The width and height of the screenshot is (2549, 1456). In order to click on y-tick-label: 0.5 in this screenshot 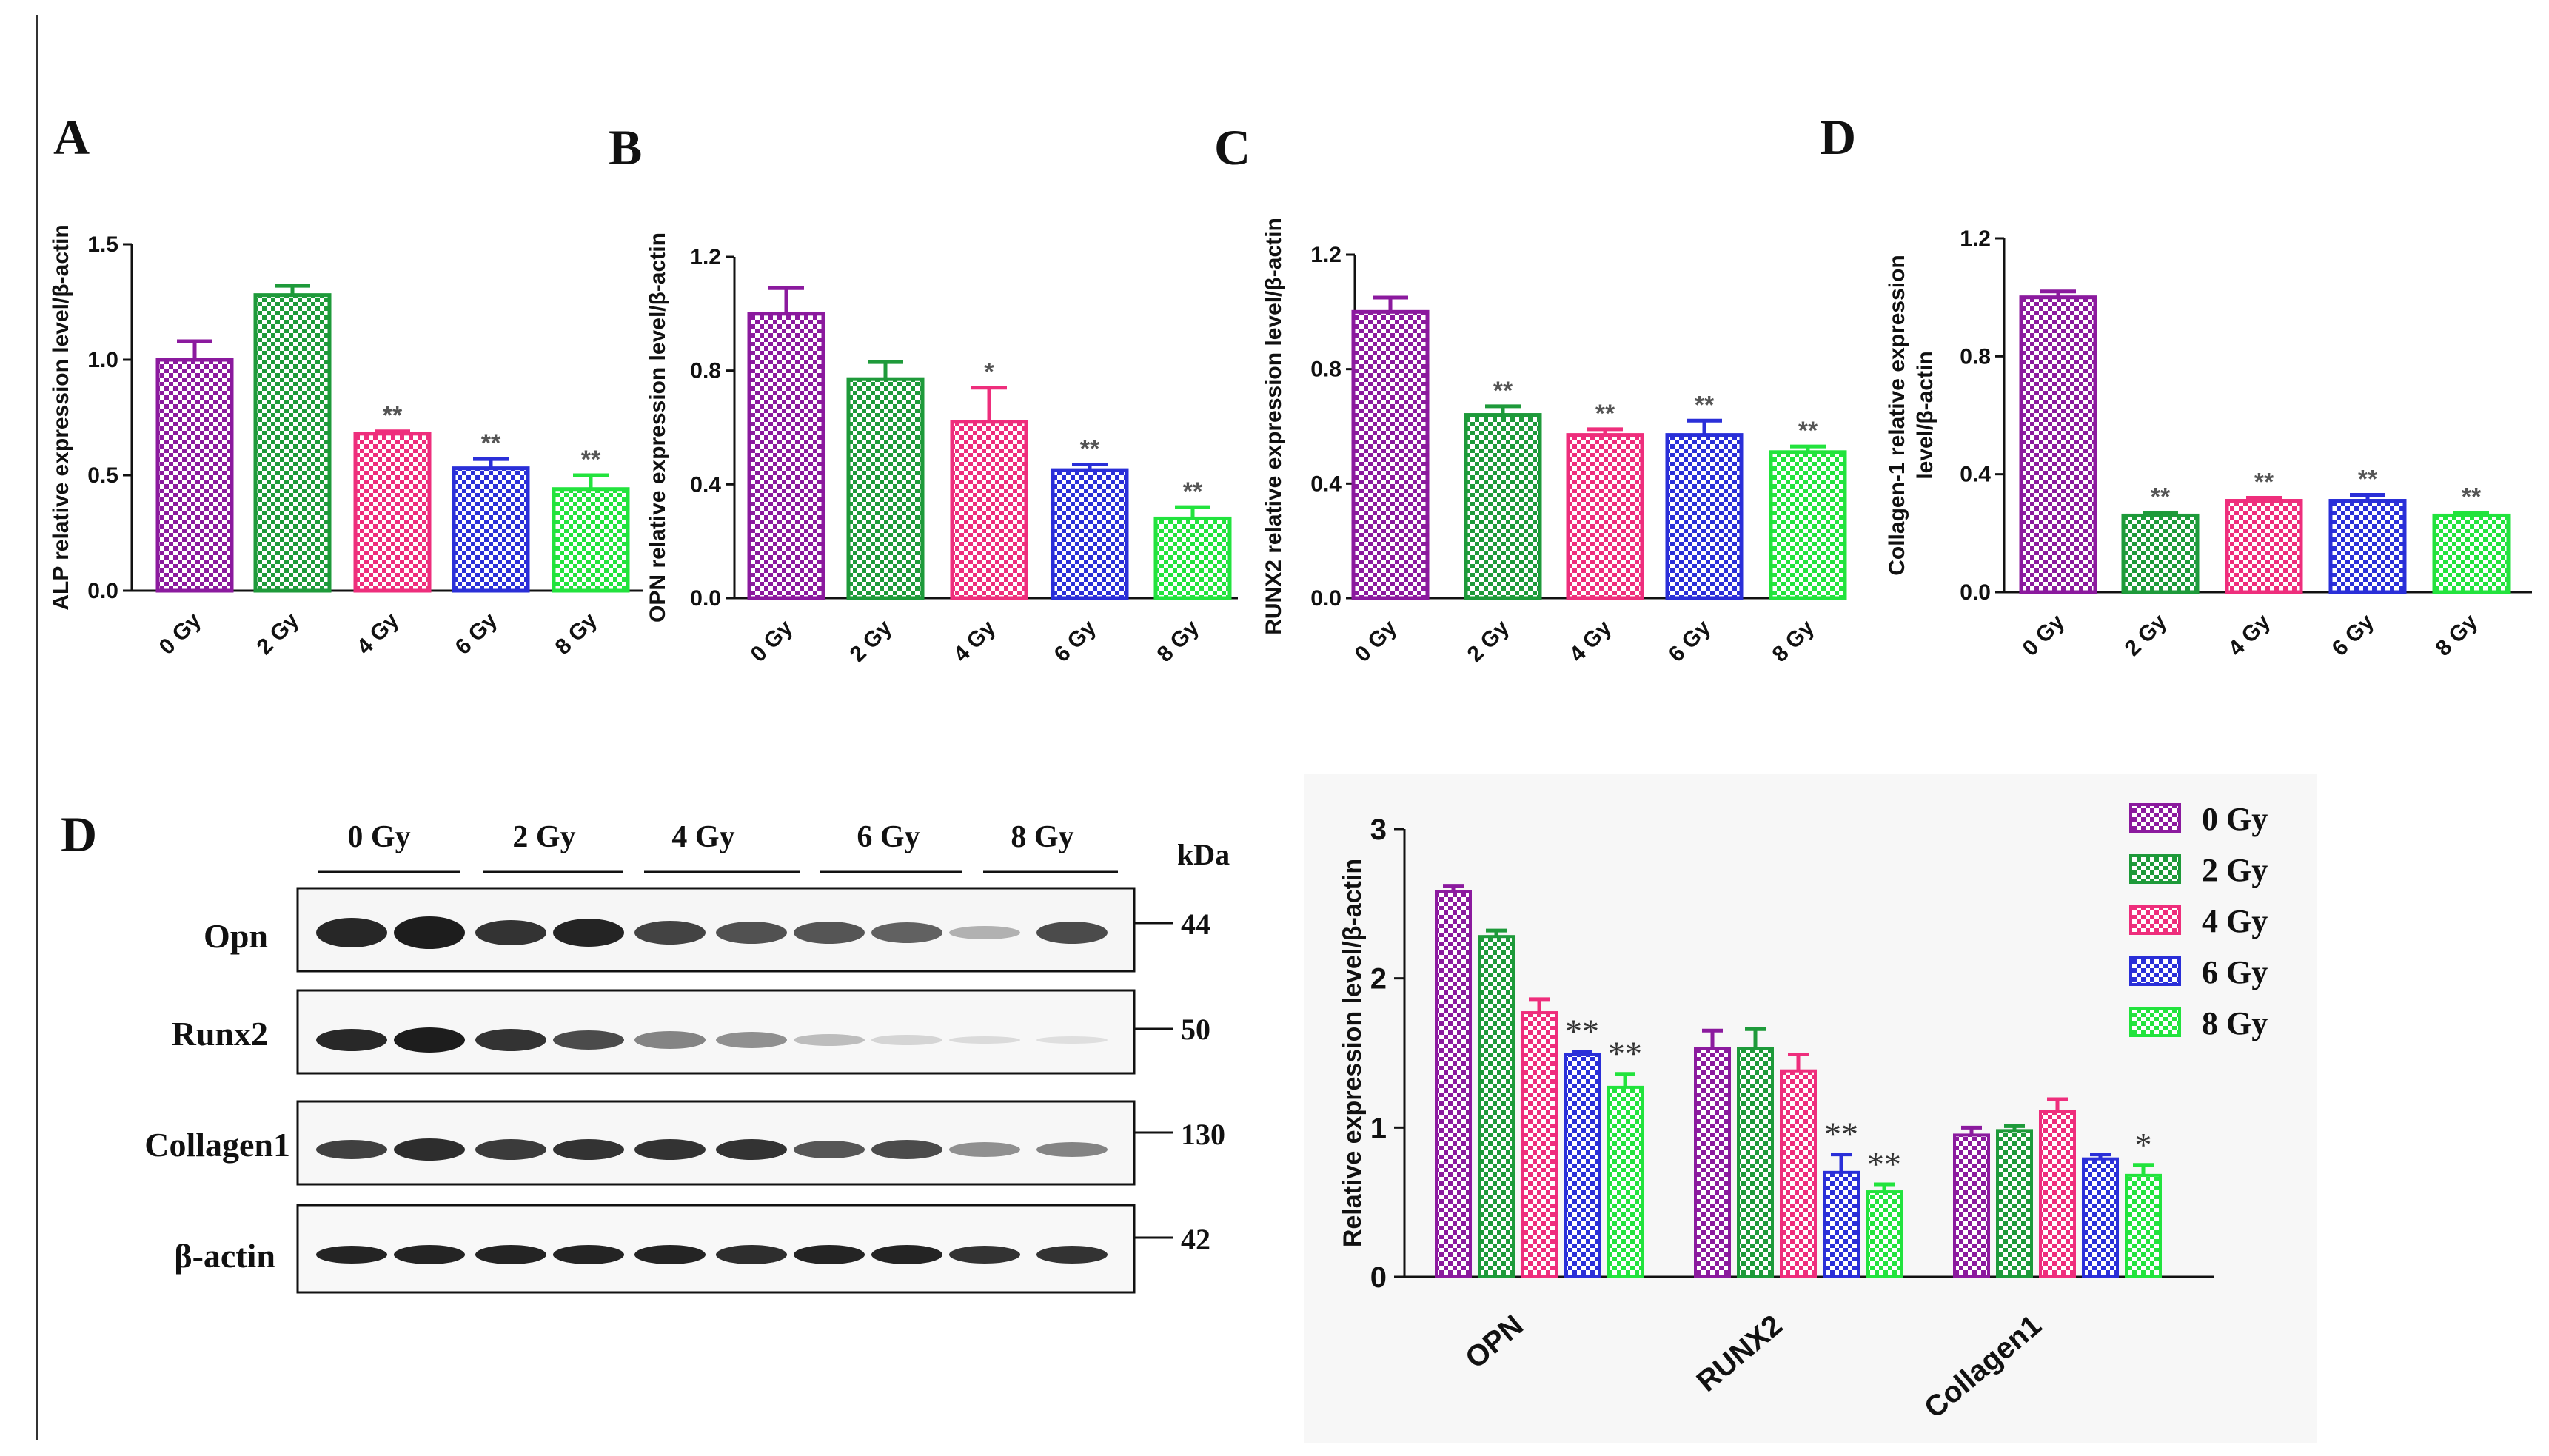, I will do `click(102, 475)`.